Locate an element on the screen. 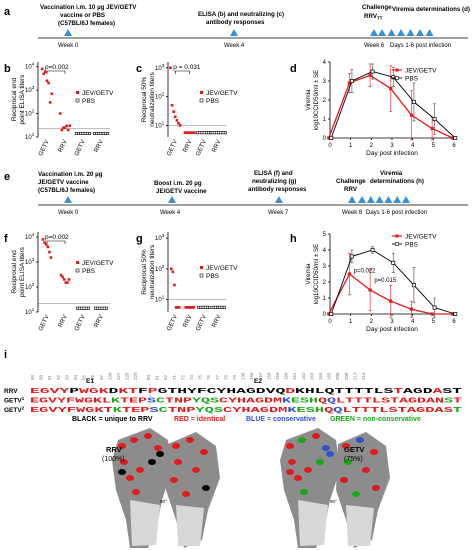 Image resolution: width=476 pixels, height=550 pixels. position-number: 96 is located at coordinates (92, 377).